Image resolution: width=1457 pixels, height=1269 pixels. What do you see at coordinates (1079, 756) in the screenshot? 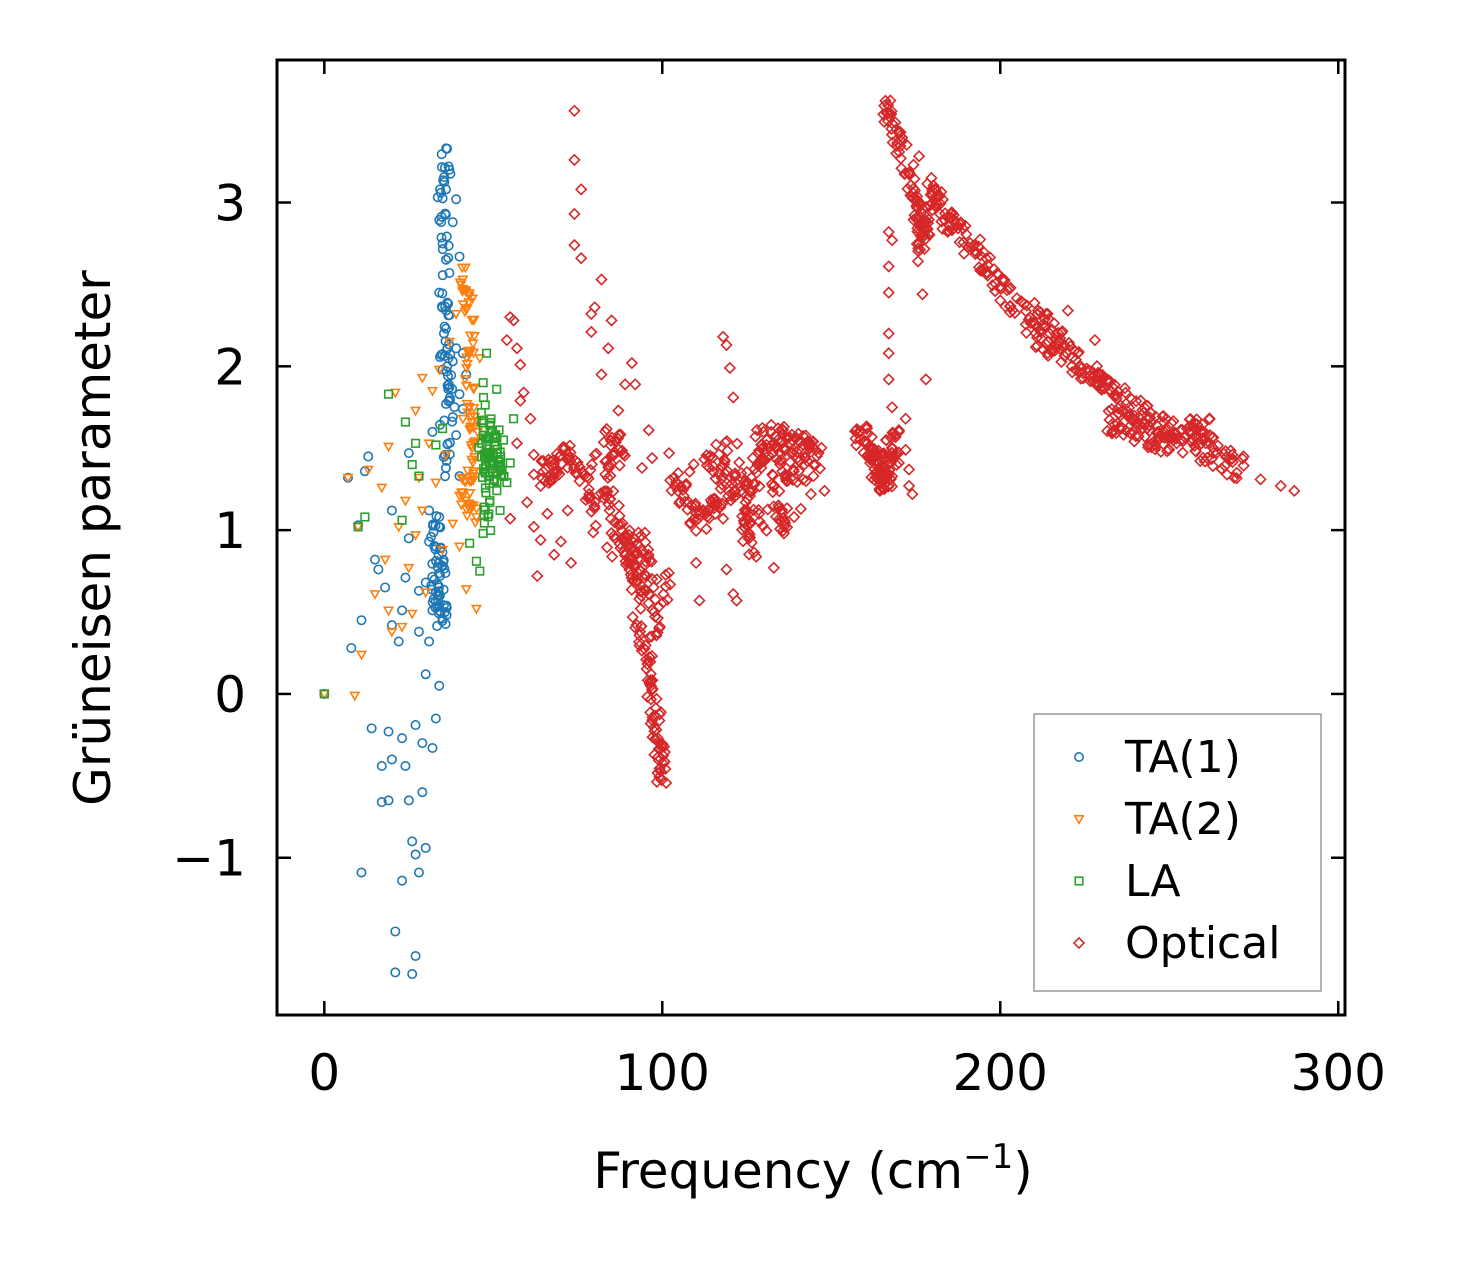
I see `legend-marker-ta-1-` at bounding box center [1079, 756].